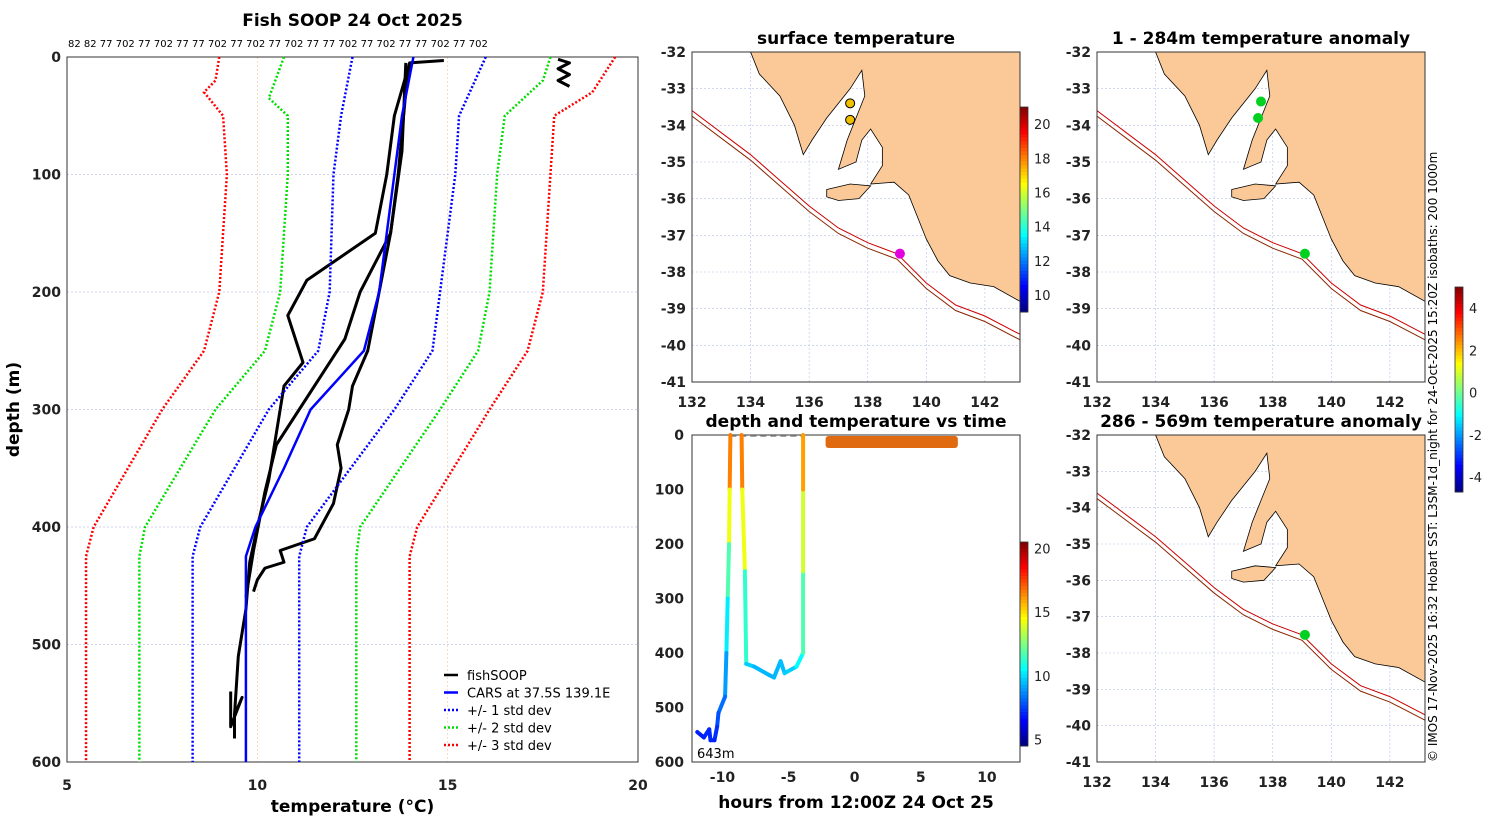  I want to click on sst-colorbar-tick-label: 20, so click(1042, 125).